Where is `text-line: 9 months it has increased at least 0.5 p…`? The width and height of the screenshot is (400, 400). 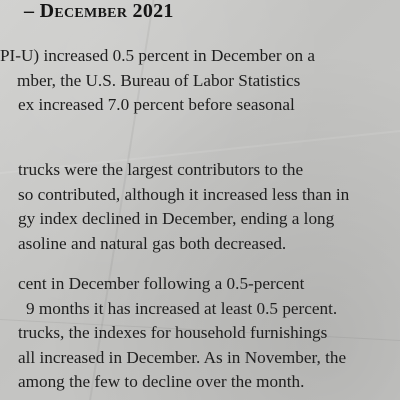 text-line: 9 months it has increased at least 0.5 p… is located at coordinates (182, 308).